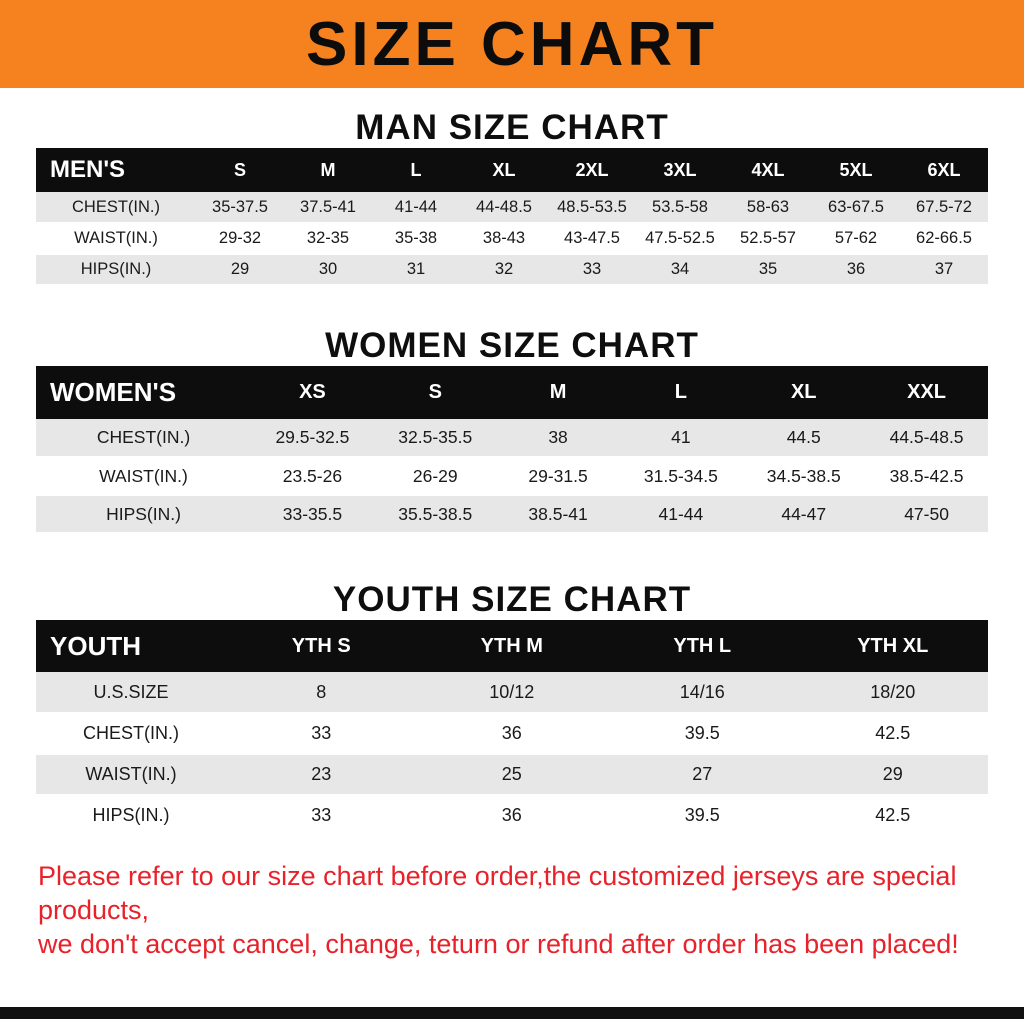 The width and height of the screenshot is (1024, 1019). Describe the element at coordinates (702, 693) in the screenshot. I see `size-value-cell: 14/16` at that location.